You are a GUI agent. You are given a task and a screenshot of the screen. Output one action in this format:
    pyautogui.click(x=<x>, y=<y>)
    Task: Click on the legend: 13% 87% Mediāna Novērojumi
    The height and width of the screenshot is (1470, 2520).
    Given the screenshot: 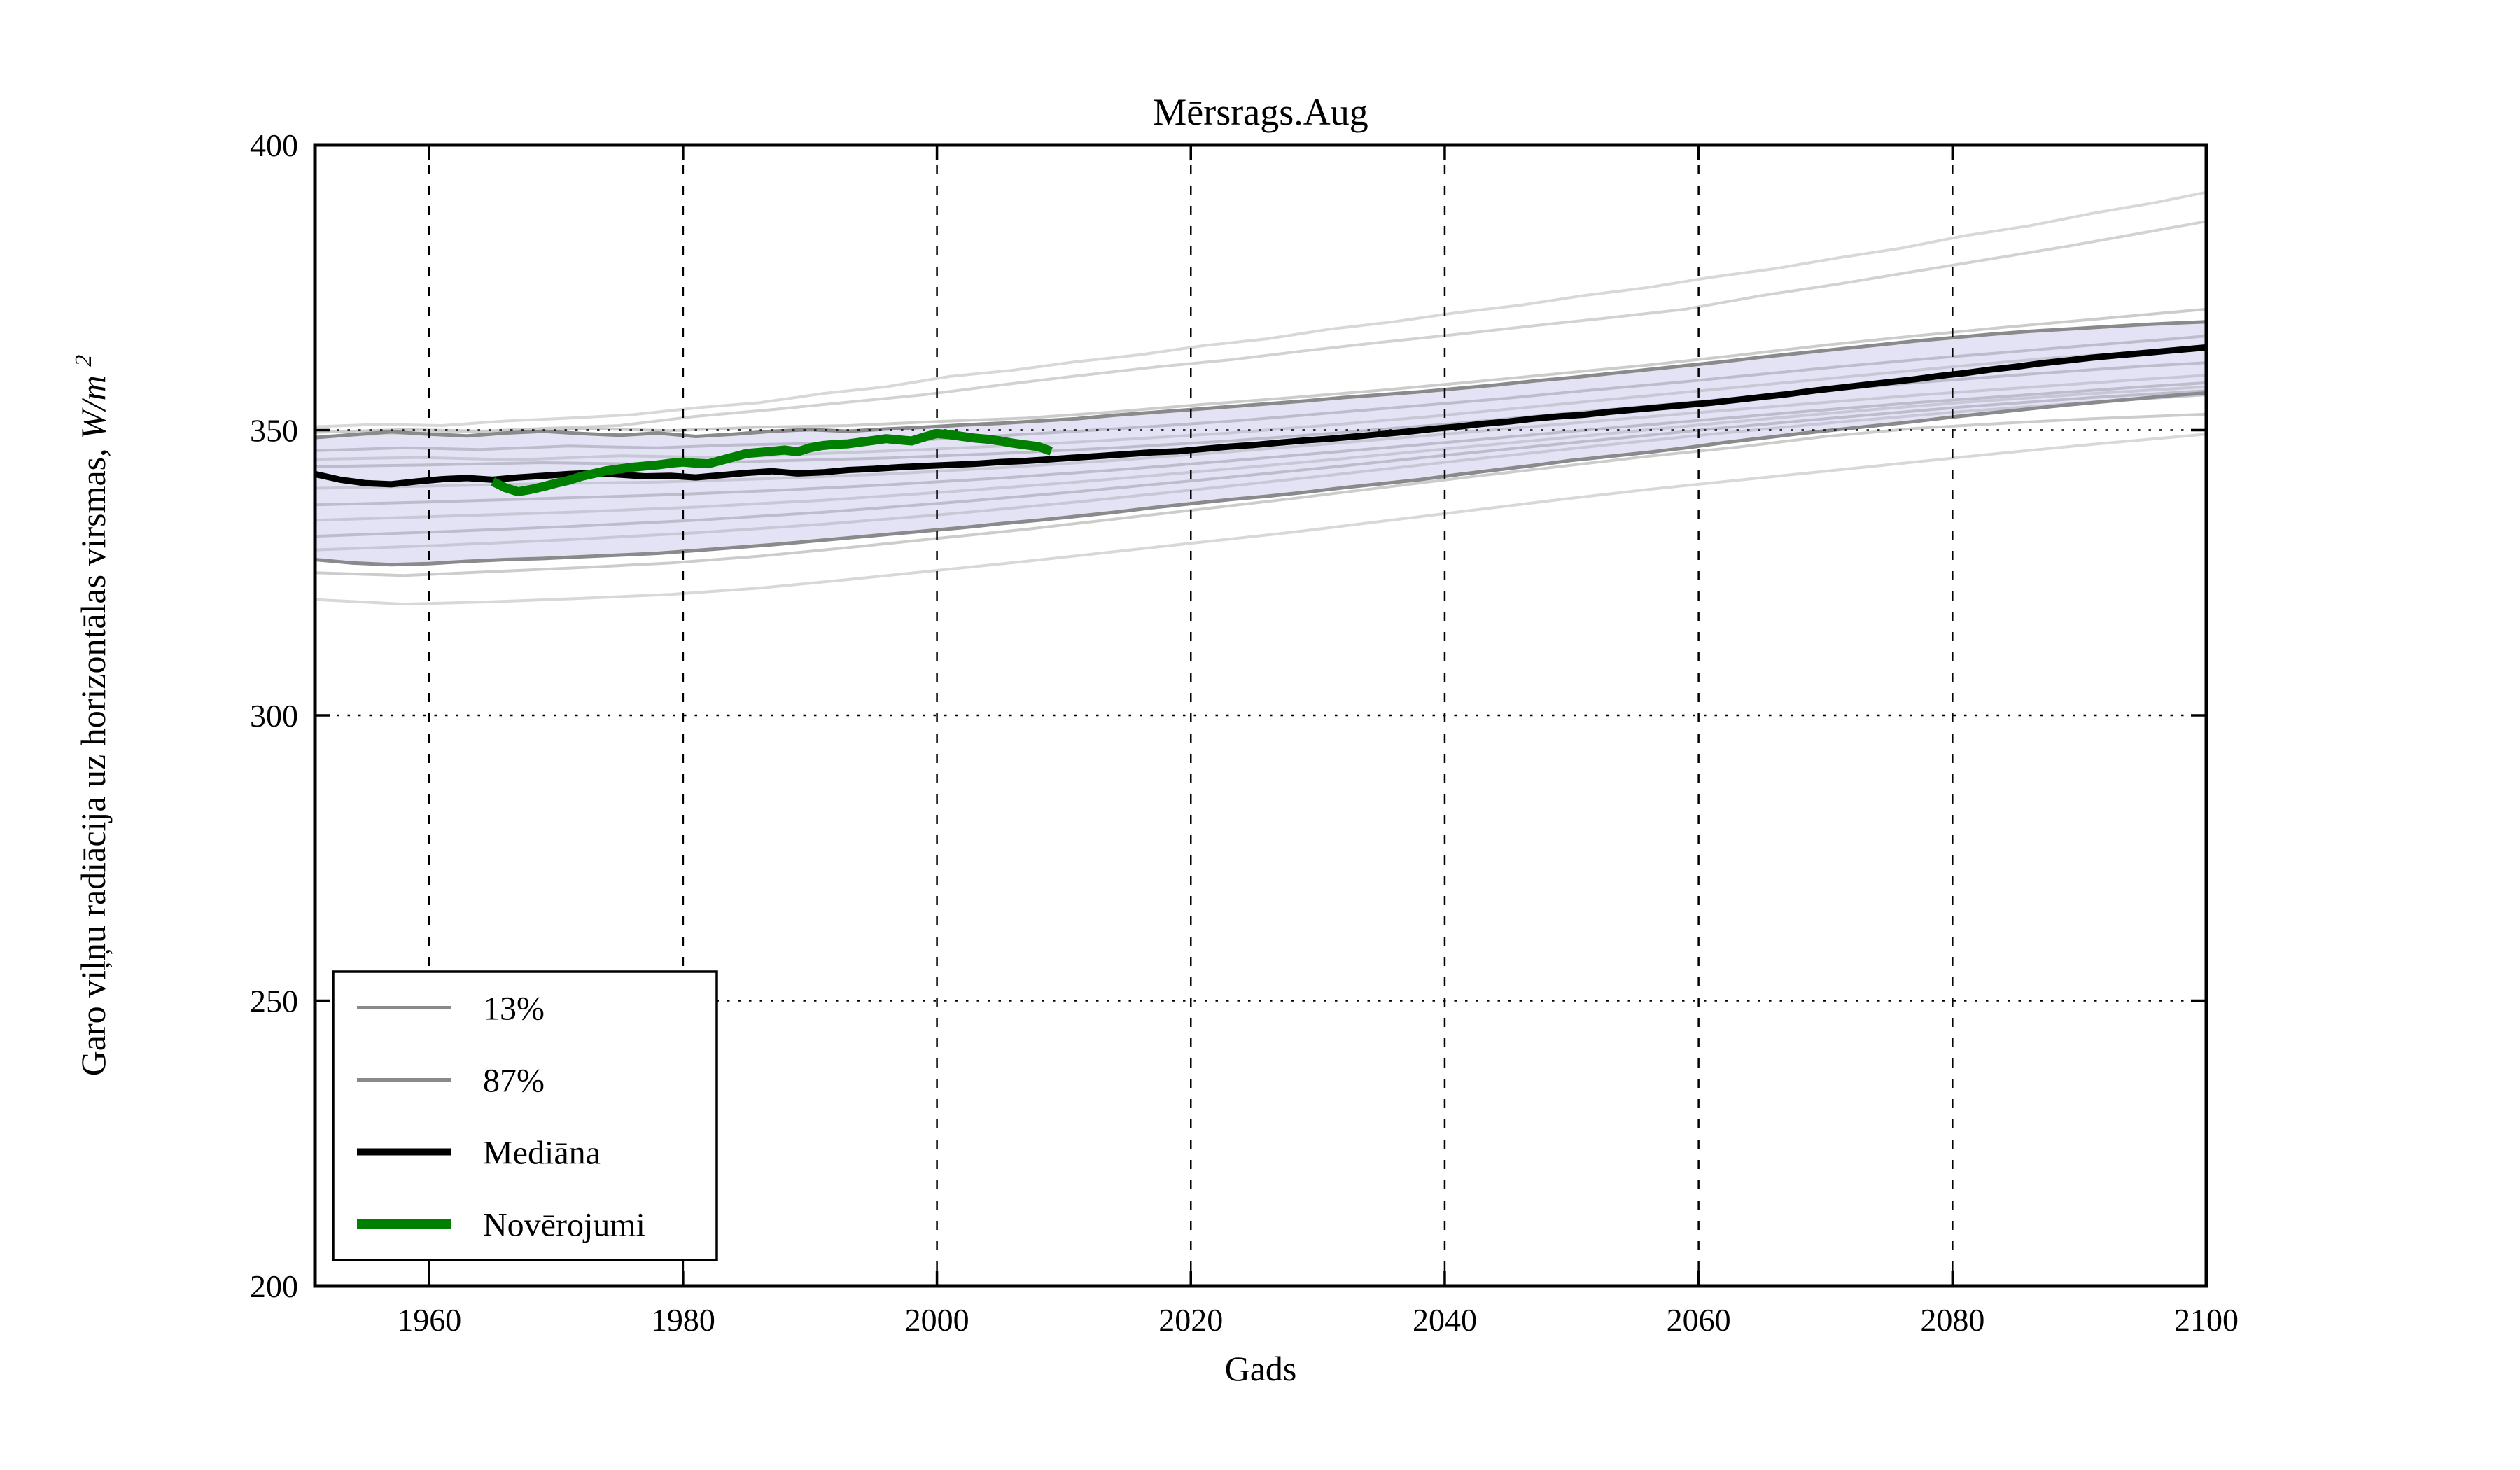 What is the action you would take?
    pyautogui.click(x=525, y=1115)
    